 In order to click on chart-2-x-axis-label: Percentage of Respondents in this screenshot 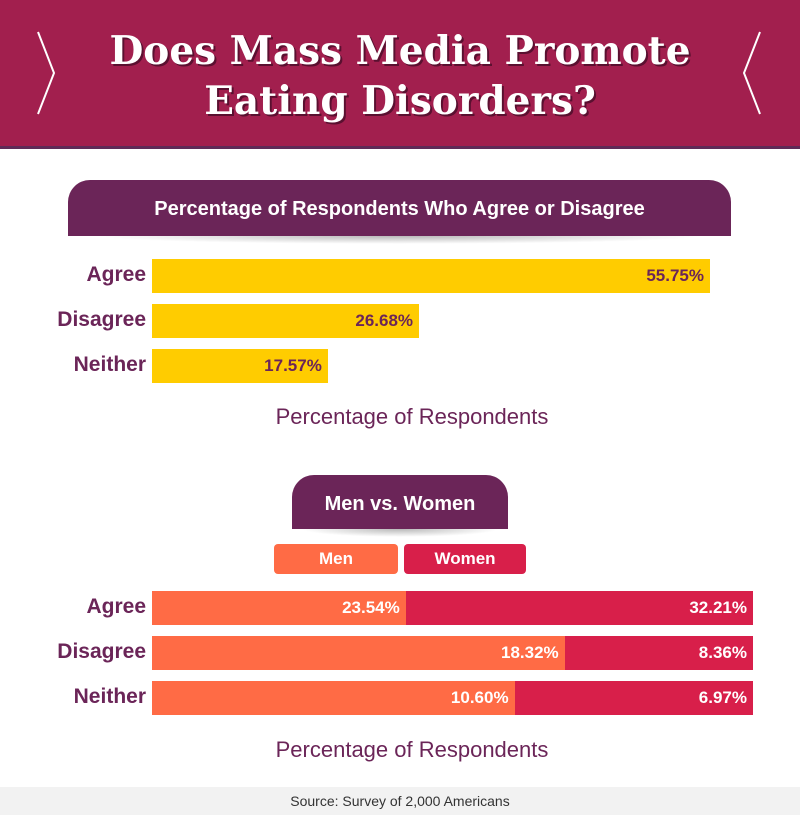, I will do `click(412, 749)`.